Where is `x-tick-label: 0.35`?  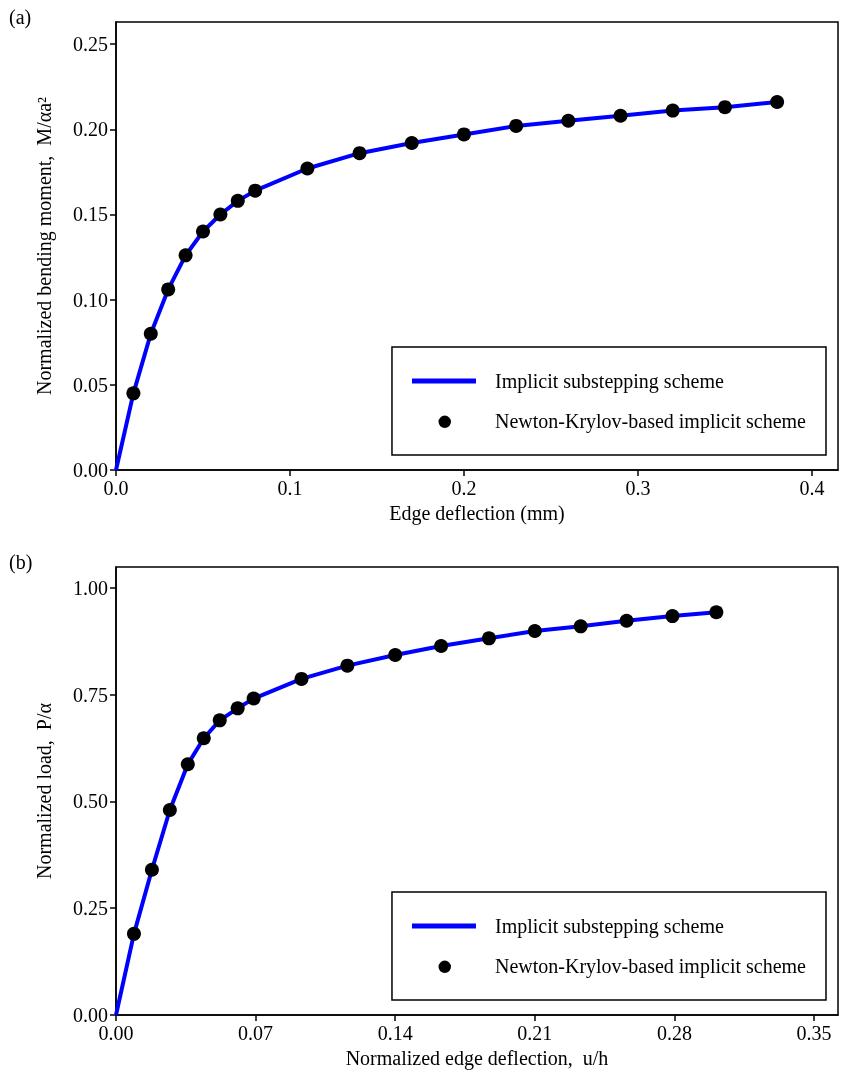
x-tick-label: 0.35 is located at coordinates (814, 1033).